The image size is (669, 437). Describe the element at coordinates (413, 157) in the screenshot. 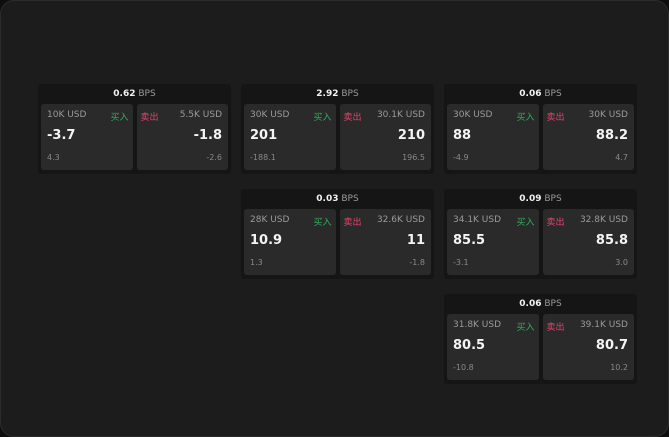

I see `ask-change: 196.5` at that location.